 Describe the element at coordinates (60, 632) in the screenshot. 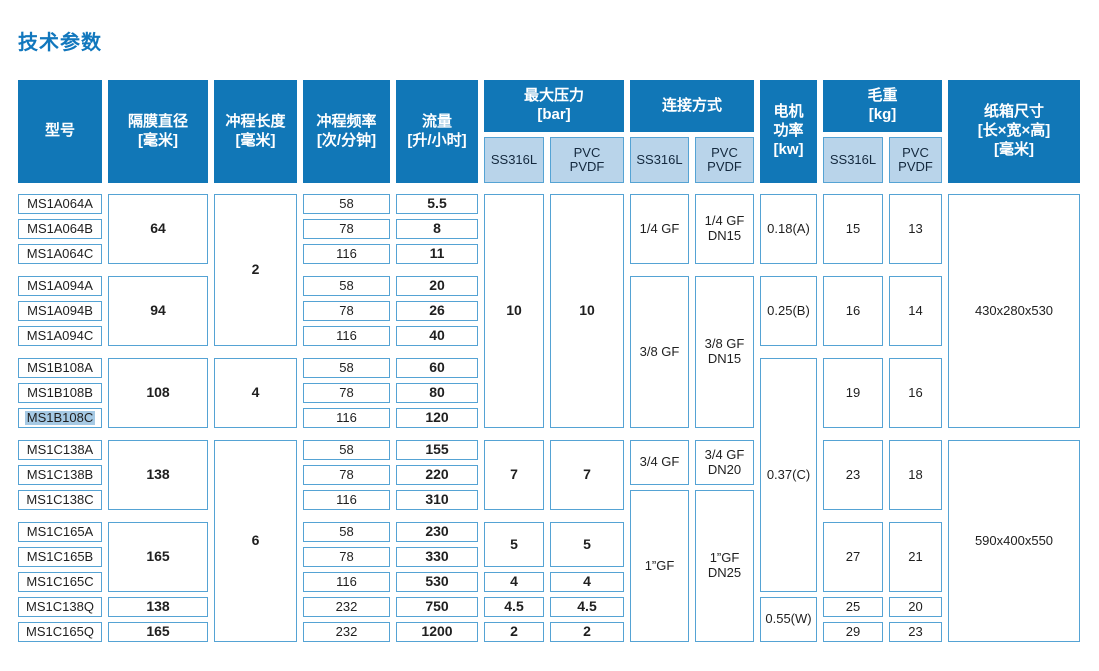

I see `model-cell: MS1C165Q` at that location.